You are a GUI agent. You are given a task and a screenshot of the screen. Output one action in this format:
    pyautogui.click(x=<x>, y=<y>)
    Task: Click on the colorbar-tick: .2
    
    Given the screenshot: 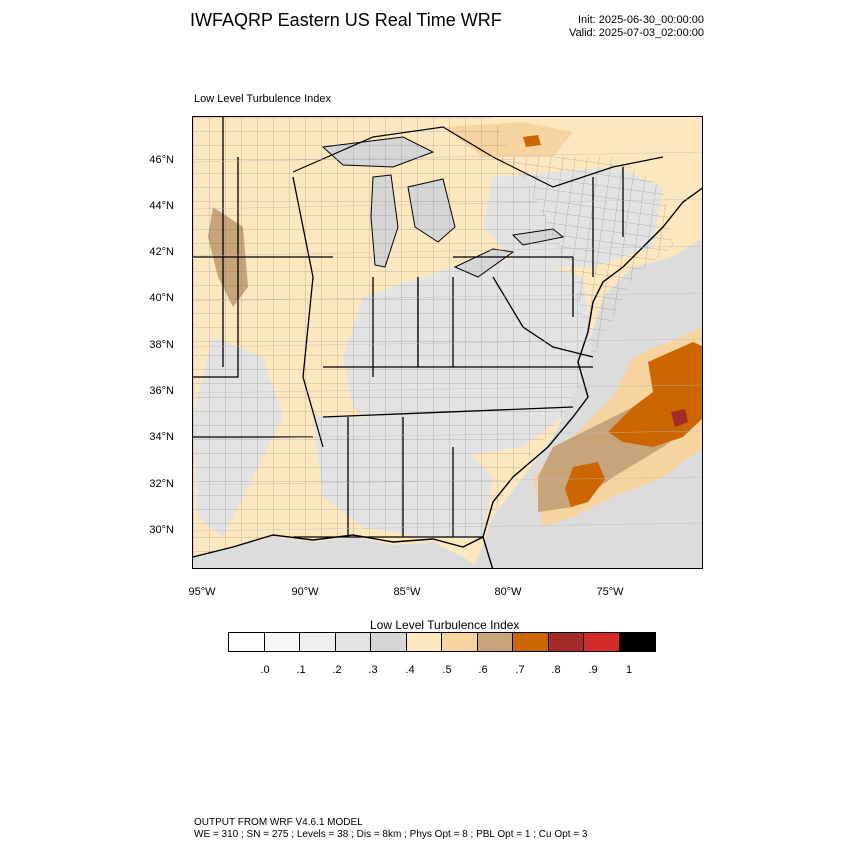 What is the action you would take?
    pyautogui.click(x=337, y=670)
    